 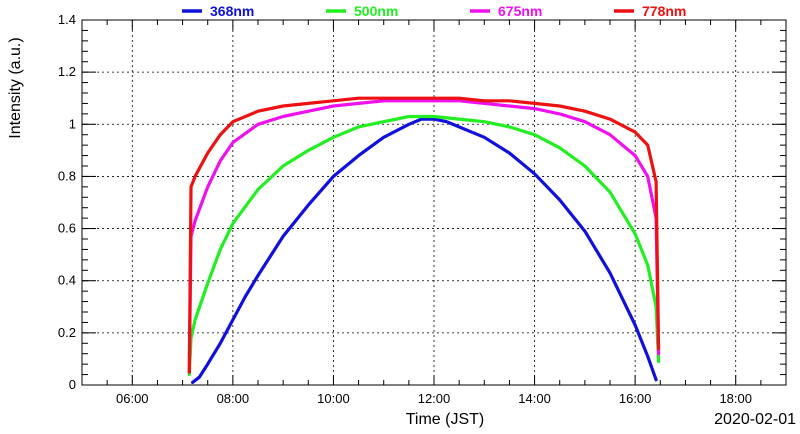 What do you see at coordinates (132, 398) in the screenshot?
I see `x-tick-label: 06:00` at bounding box center [132, 398].